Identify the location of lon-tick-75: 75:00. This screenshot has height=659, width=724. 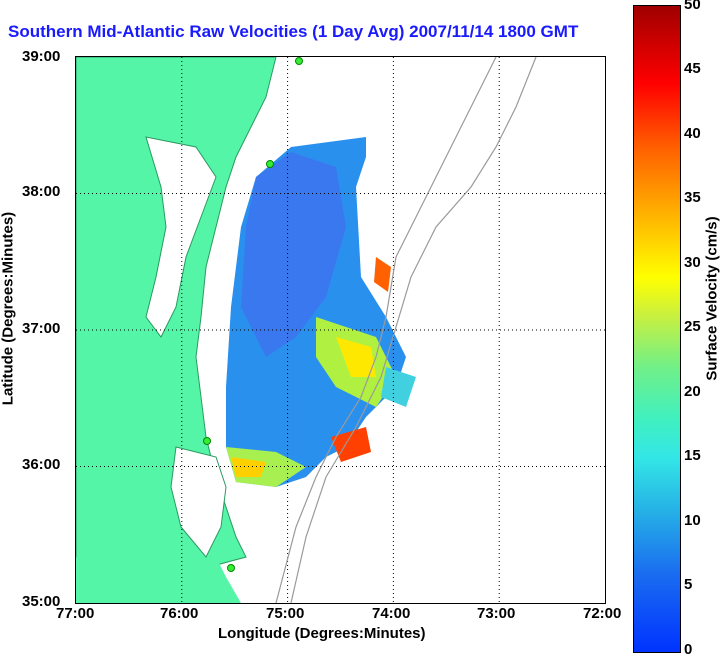
(285, 613).